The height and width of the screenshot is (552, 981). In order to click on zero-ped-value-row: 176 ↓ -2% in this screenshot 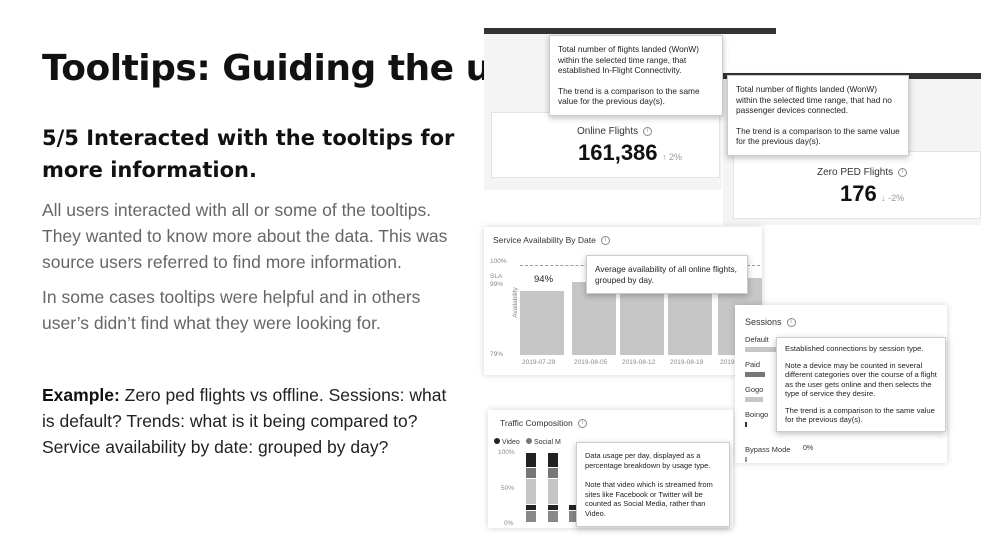, I will do `click(872, 194)`.